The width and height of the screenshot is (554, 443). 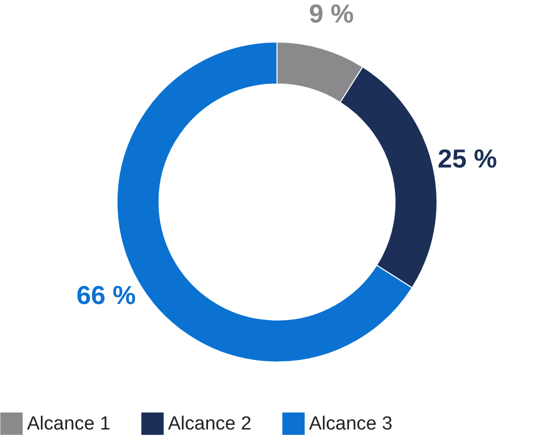 What do you see at coordinates (467, 158) in the screenshot?
I see `data-label: 25 %` at bounding box center [467, 158].